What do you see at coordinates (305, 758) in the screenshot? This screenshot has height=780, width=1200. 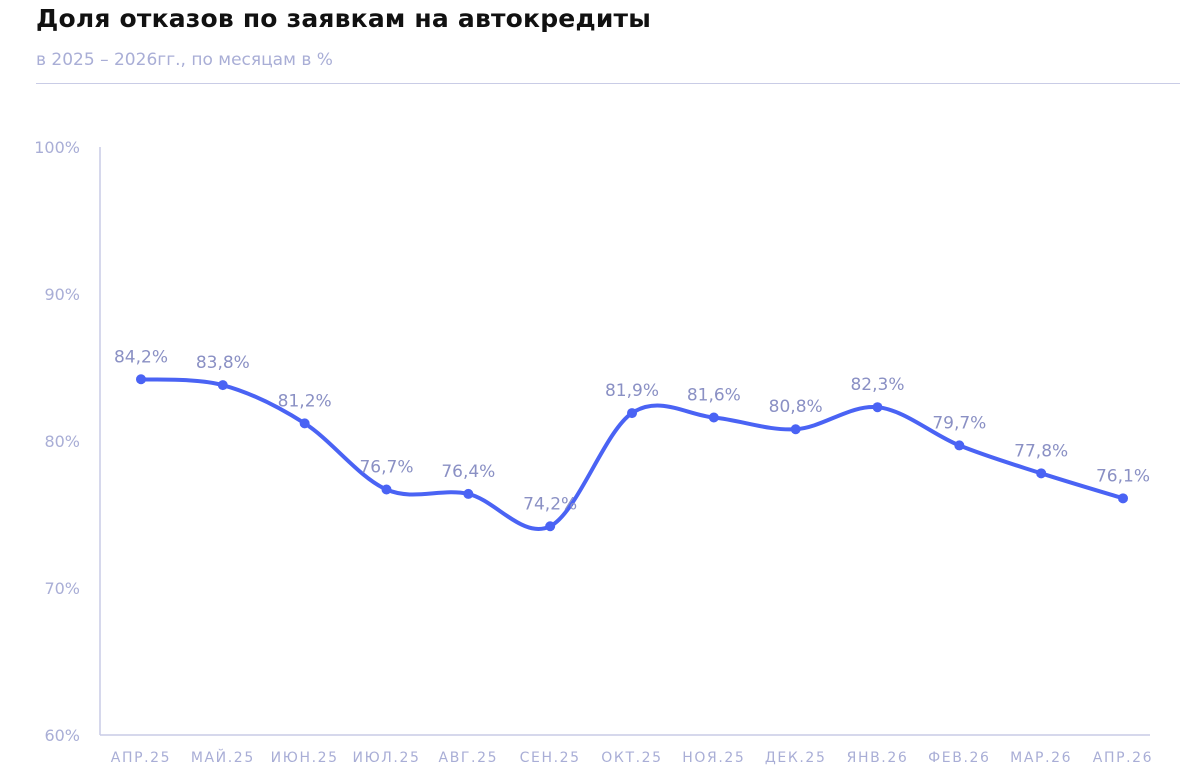 I see `x-tick-label: ИЮН.25` at bounding box center [305, 758].